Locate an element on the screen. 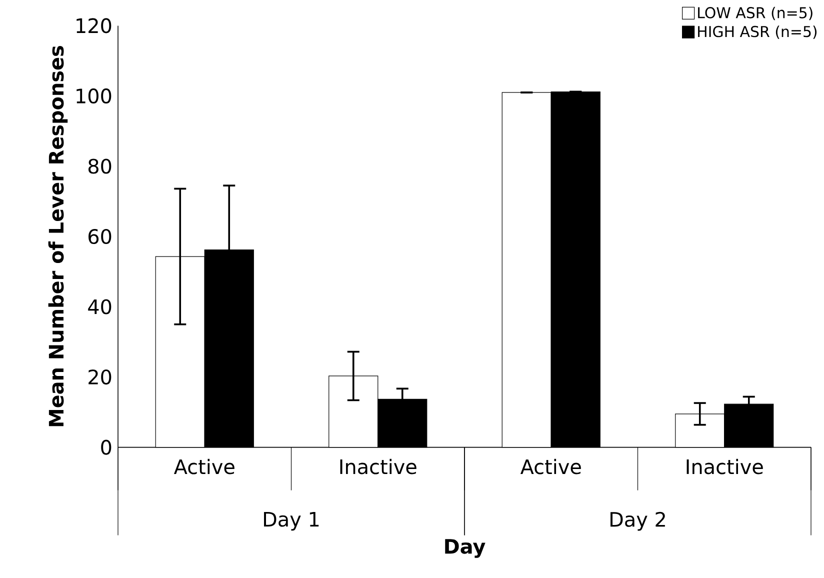 This screenshot has width=824, height=578. y-tick-label: 100 is located at coordinates (94, 96).